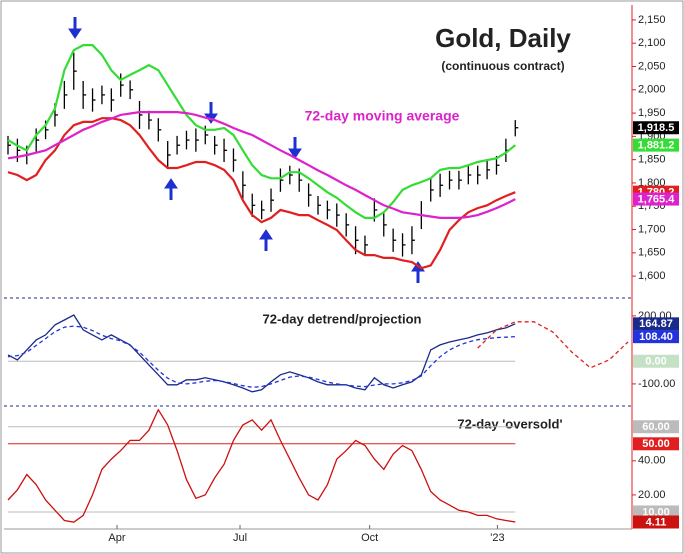 This screenshot has width=684, height=554. I want to click on value-box-label: 1,918.5, so click(656, 128).